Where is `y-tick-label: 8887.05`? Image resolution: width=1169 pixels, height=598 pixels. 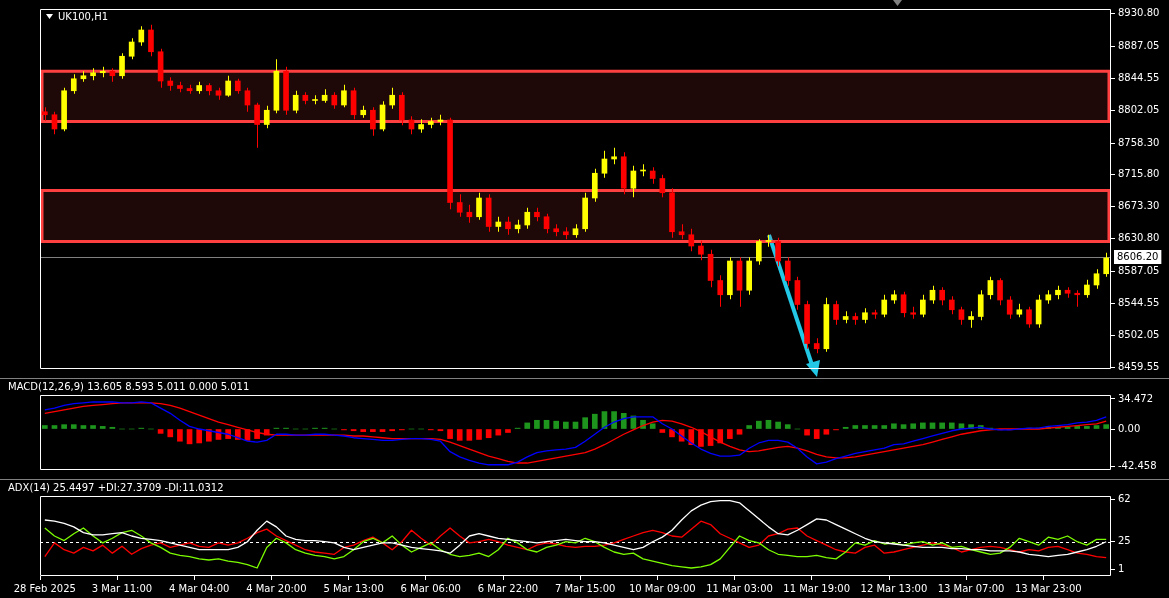 y-tick-label: 8887.05 is located at coordinates (1139, 46).